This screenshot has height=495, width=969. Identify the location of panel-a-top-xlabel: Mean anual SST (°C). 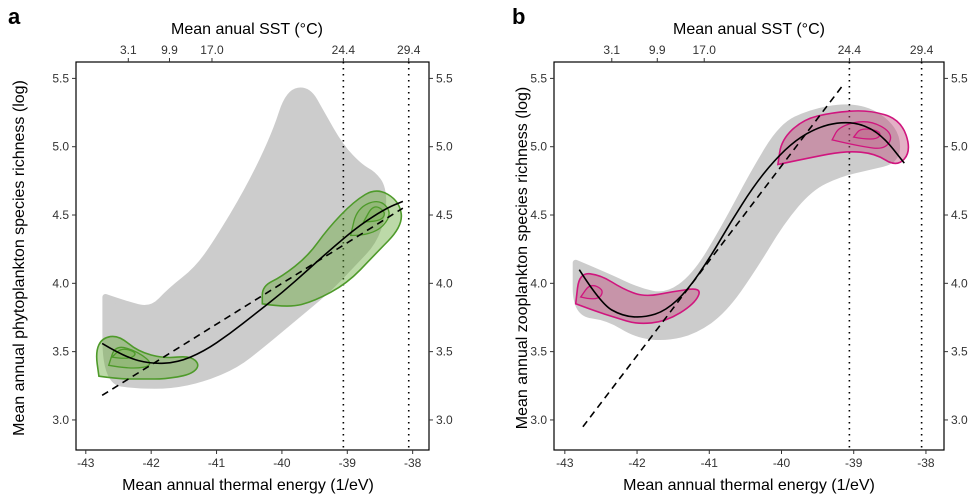
(247, 29).